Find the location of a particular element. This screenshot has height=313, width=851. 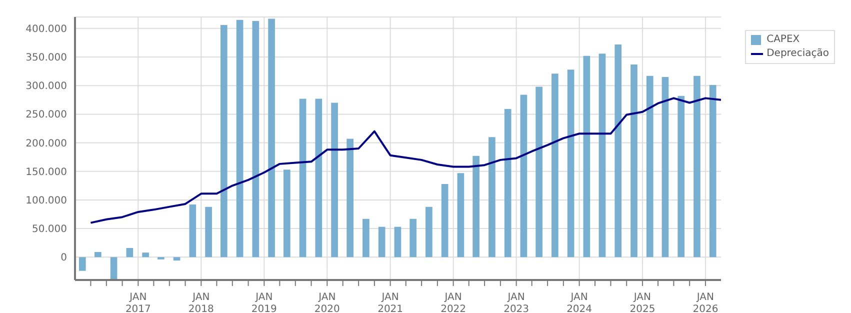

x-tick-label: JAN 2026 is located at coordinates (705, 302).